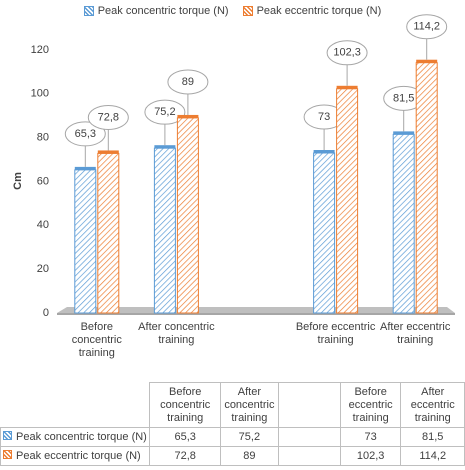  What do you see at coordinates (256, 314) in the screenshot?
I see `floor-edge` at bounding box center [256, 314].